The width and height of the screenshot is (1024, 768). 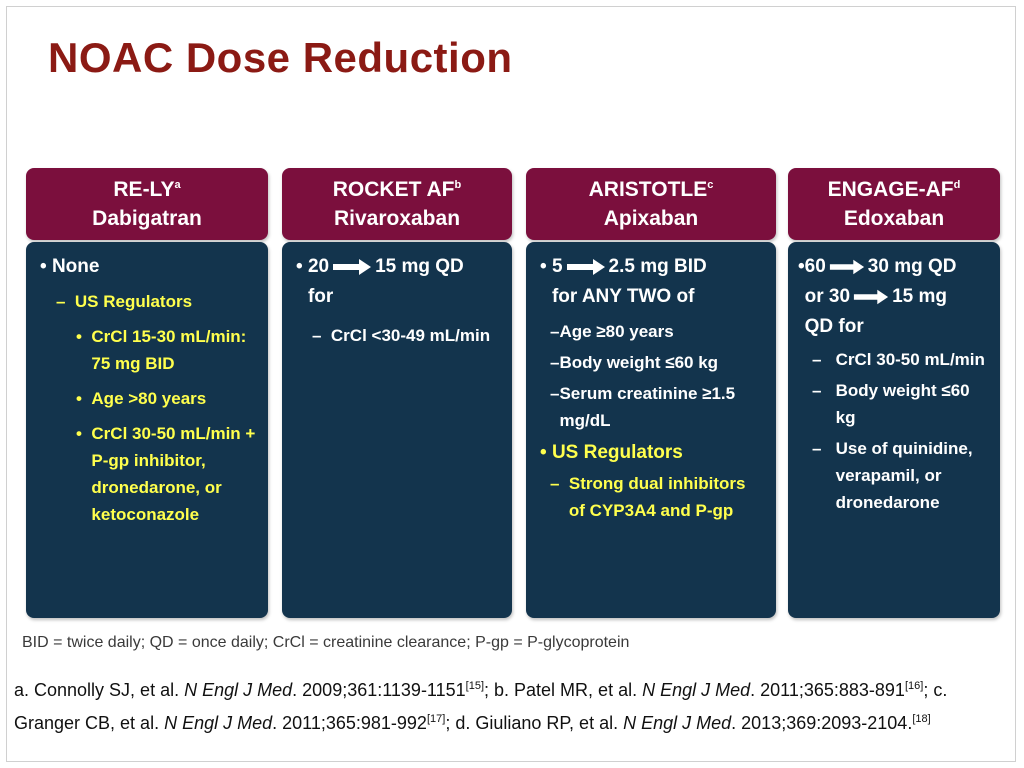 What do you see at coordinates (397, 218) in the screenshot?
I see `drug-name: Rivaroxaban` at bounding box center [397, 218].